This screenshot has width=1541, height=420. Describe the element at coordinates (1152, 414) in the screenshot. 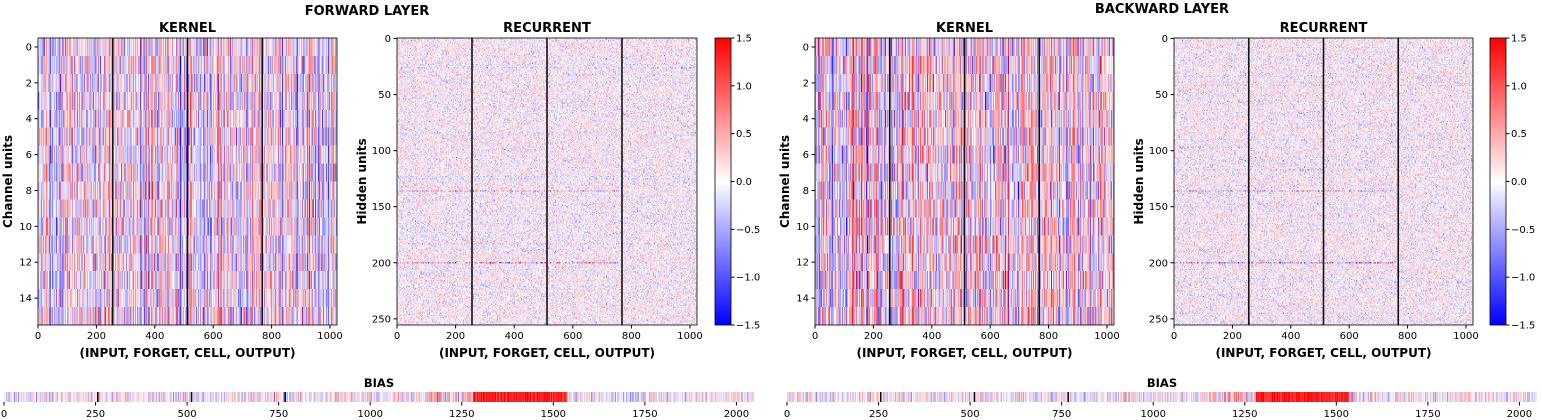

I see `bias-x-tick-label: 1000` at that location.